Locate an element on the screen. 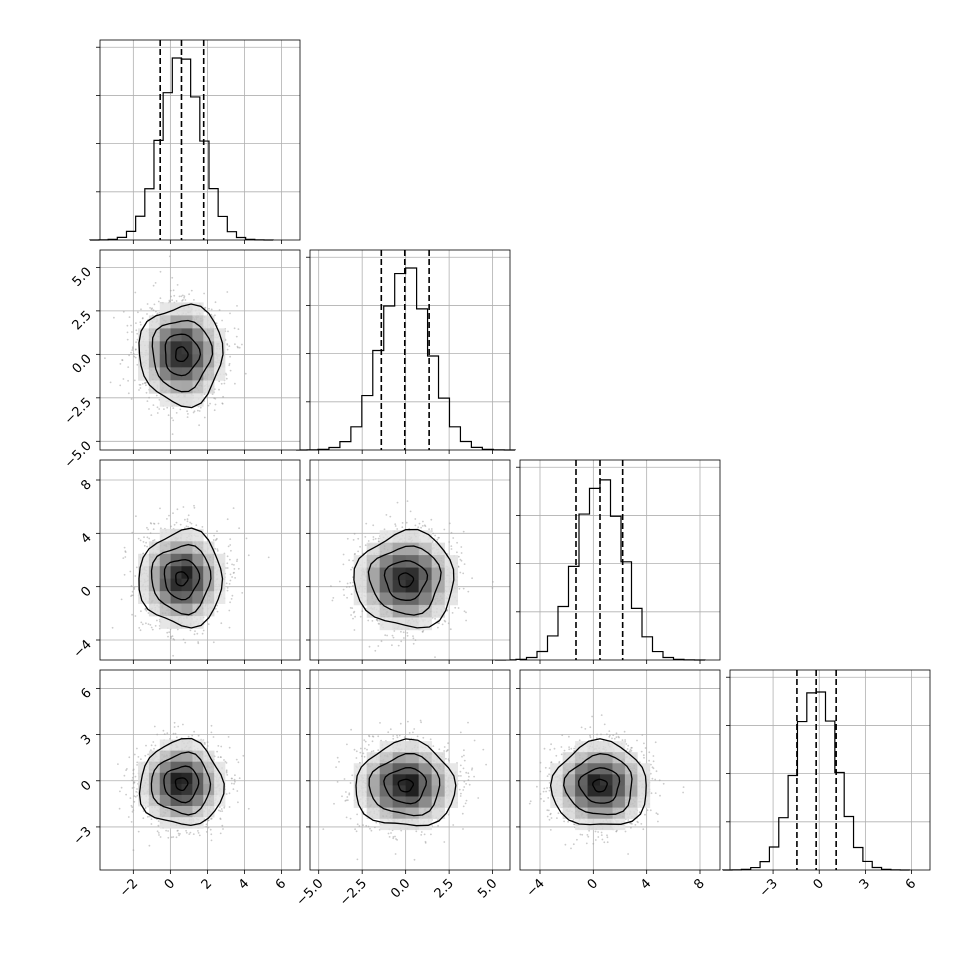  histogram-step is located at coordinates (405, 359).